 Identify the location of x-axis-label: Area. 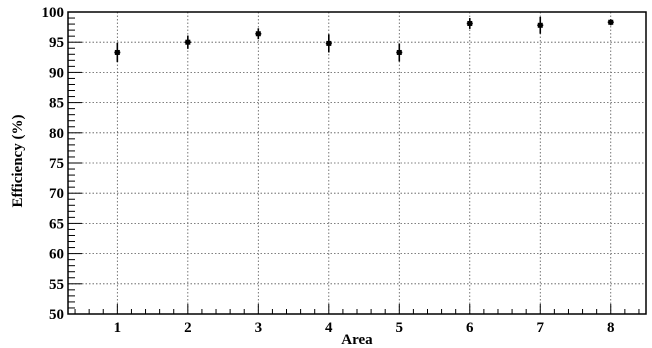
(357, 340).